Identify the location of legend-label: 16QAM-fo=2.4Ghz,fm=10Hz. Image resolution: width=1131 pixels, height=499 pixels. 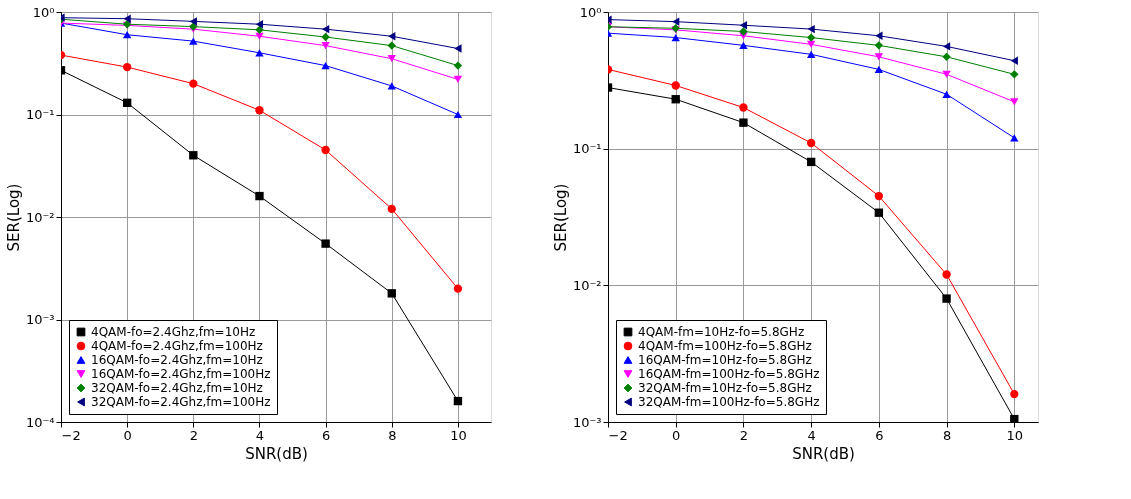
(177, 360).